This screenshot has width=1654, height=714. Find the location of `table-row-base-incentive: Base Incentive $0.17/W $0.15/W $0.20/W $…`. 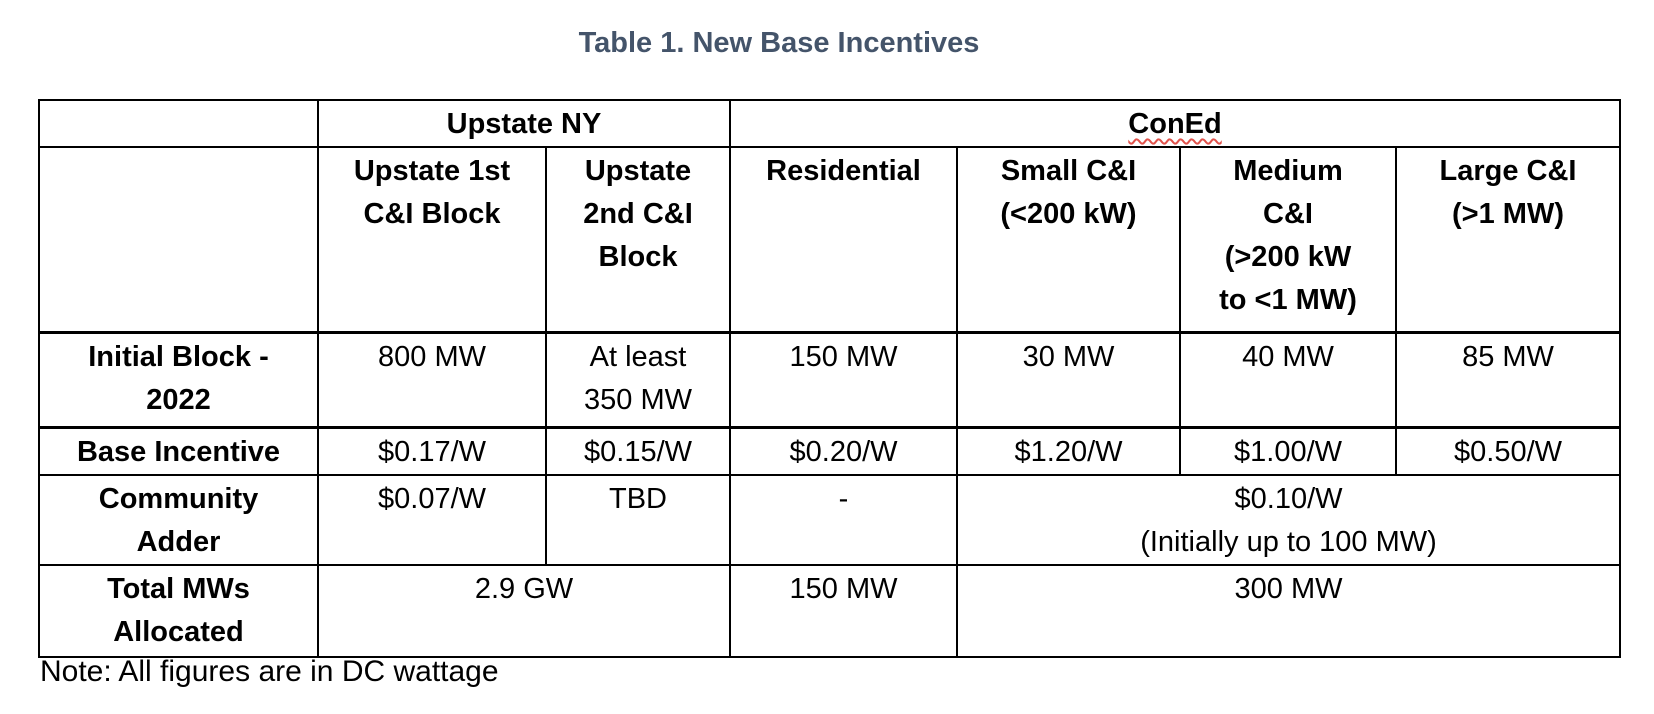

table-row-base-incentive: Base Incentive $0.17/W $0.15/W $0.20/W $… is located at coordinates (829, 451).